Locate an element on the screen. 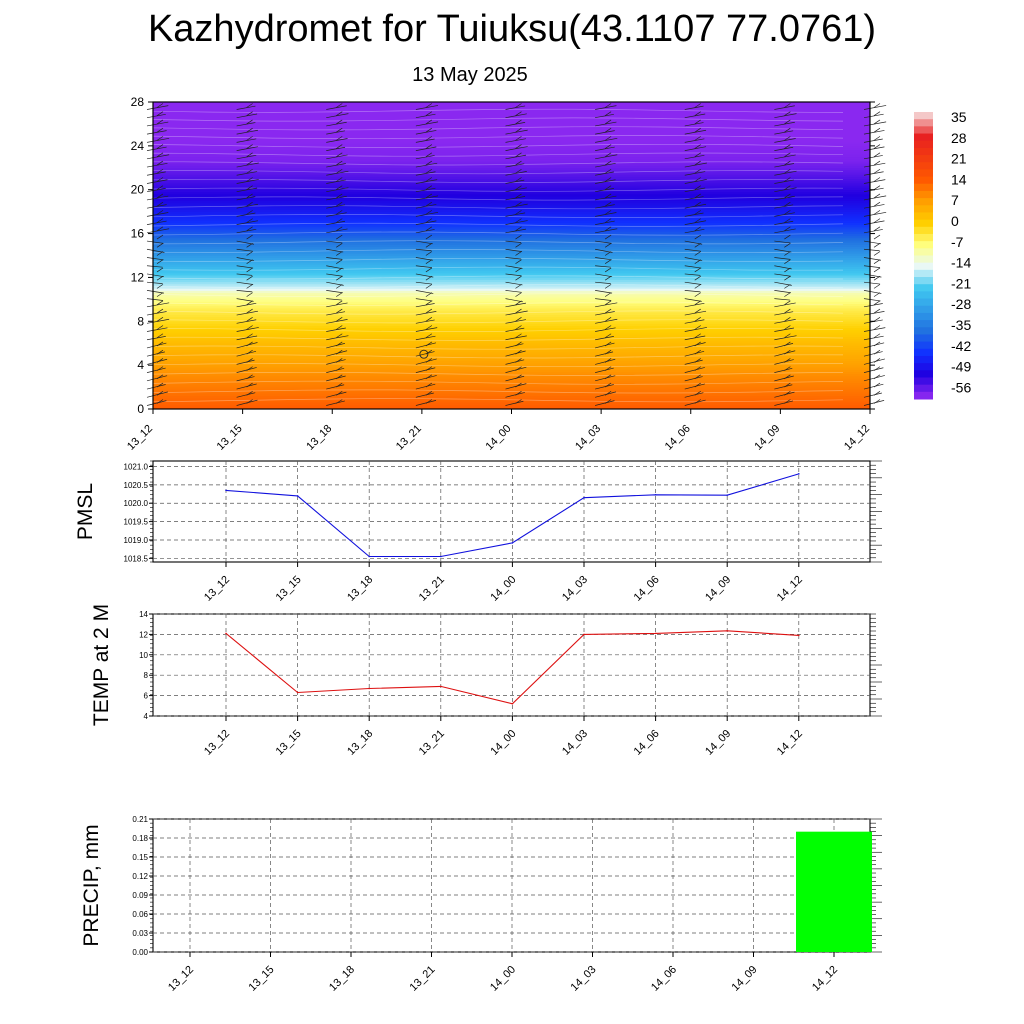 The height and width of the screenshot is (1024, 1024). colorbar-label: -56 is located at coordinates (961, 387).